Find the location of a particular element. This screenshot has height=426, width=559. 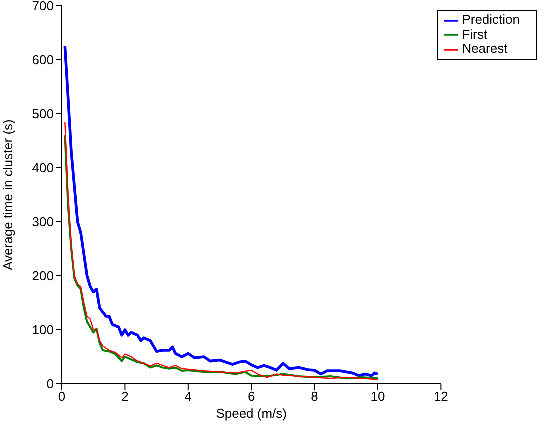

y-tick-label: 600 is located at coordinates (43, 60).